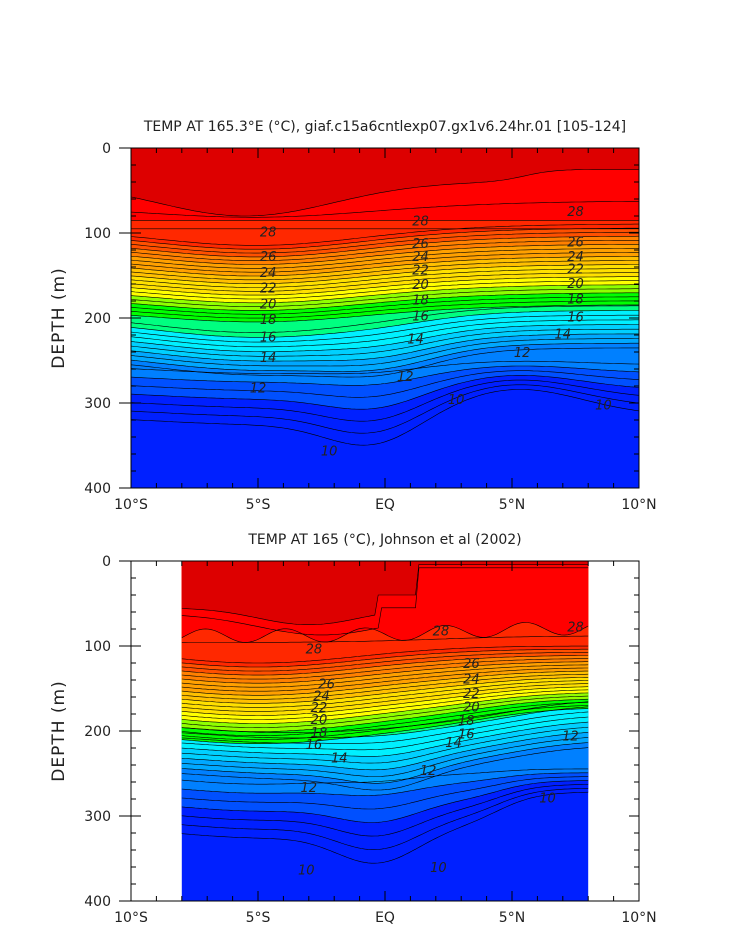 This screenshot has width=733, height=945. Describe the element at coordinates (638, 505) in the screenshot. I see `x-tick-label: 10°N` at that location.